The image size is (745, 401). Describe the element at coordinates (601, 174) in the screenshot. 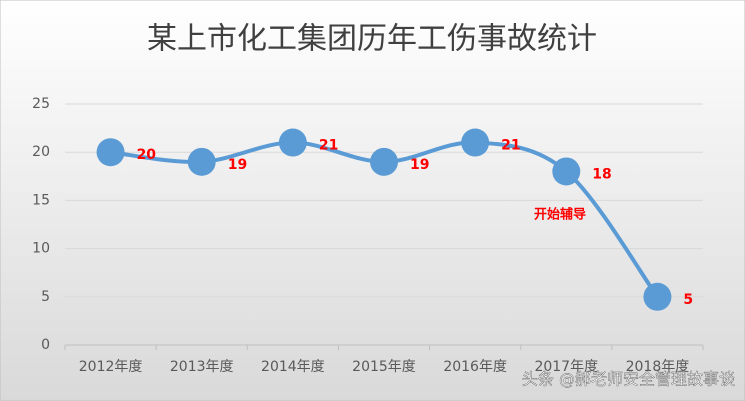

I see `data-label: 18` at that location.